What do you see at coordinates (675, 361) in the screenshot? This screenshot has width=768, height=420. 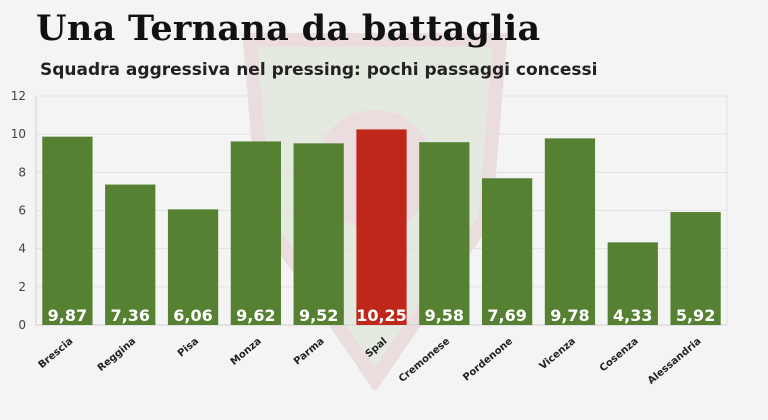 I see `x-tick-label: Alessandria` at bounding box center [675, 361].